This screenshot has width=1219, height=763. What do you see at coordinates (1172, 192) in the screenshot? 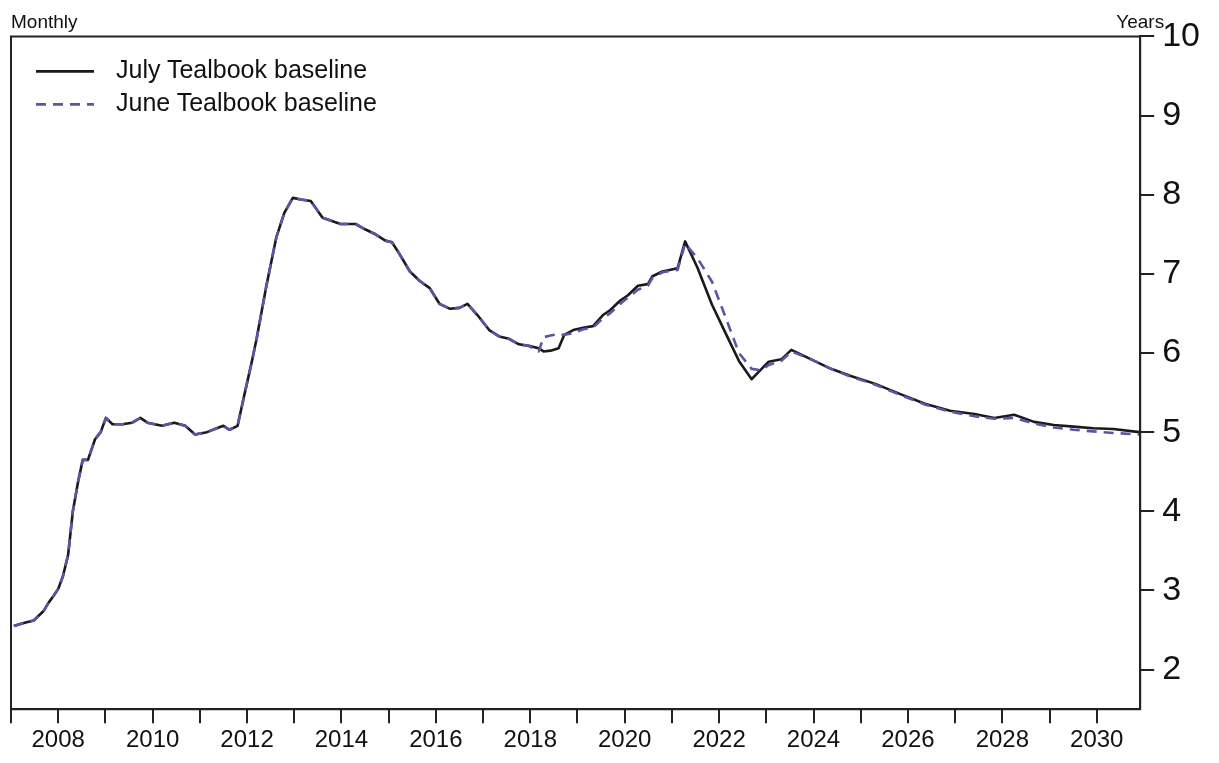
I see `y-tick-label: 8` at bounding box center [1172, 192].